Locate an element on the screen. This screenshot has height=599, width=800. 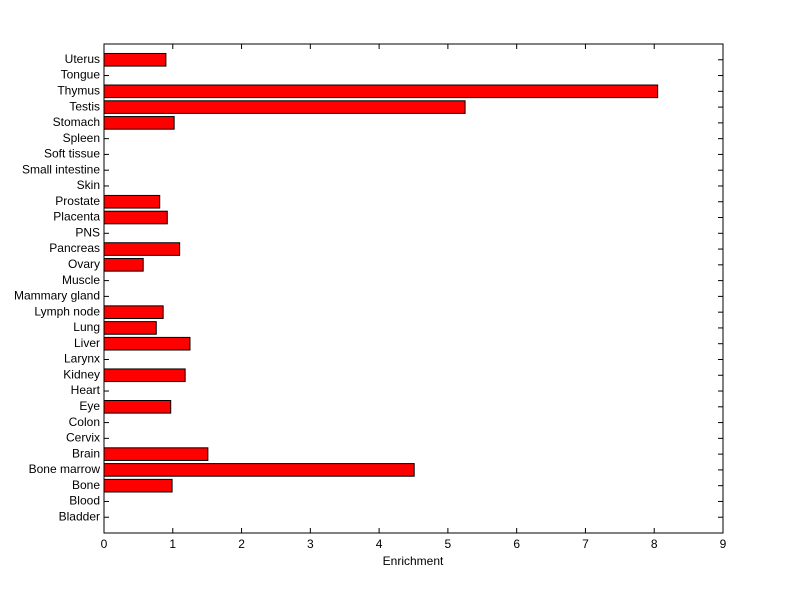
y-tick-label: Bone is located at coordinates (86, 485).